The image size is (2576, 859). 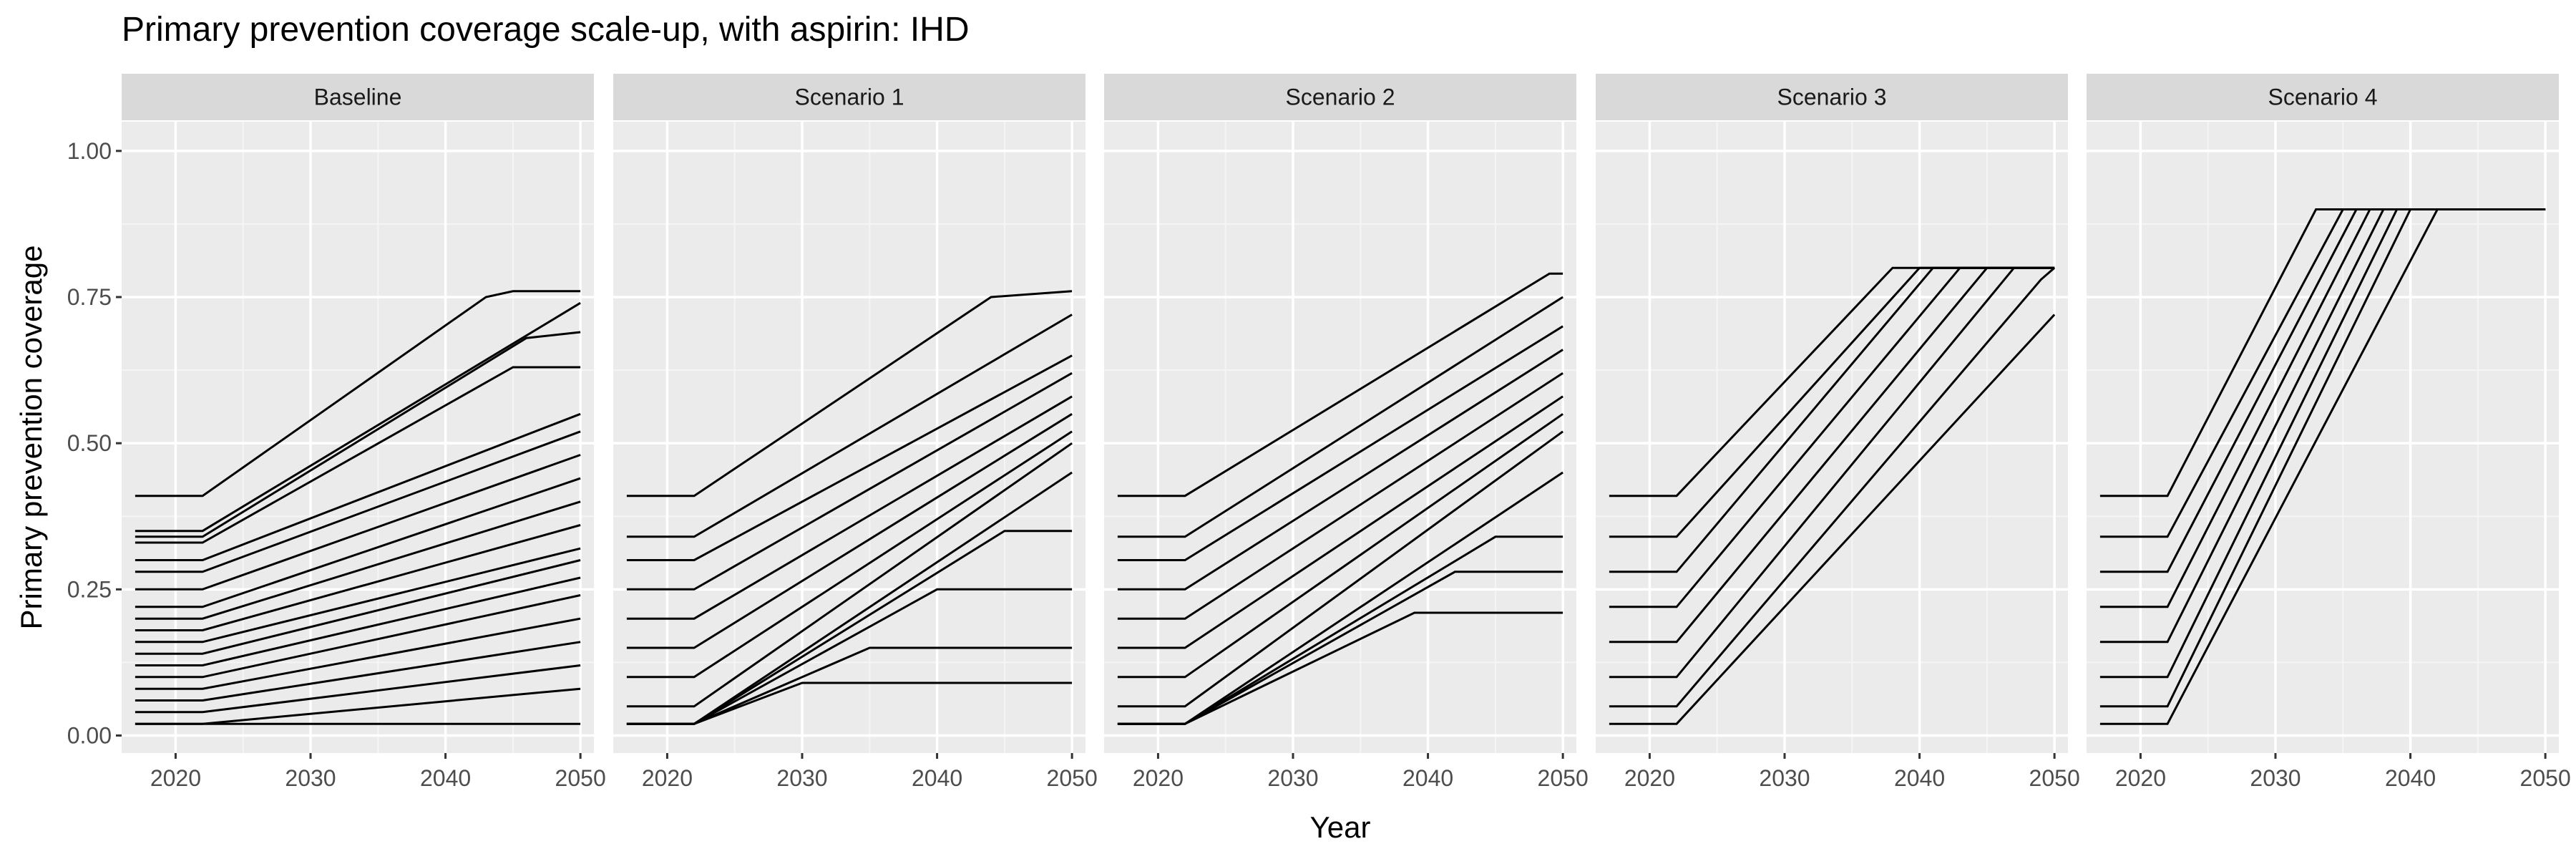 What do you see at coordinates (89, 736) in the screenshot?
I see `y-tick-label: 0.00` at bounding box center [89, 736].